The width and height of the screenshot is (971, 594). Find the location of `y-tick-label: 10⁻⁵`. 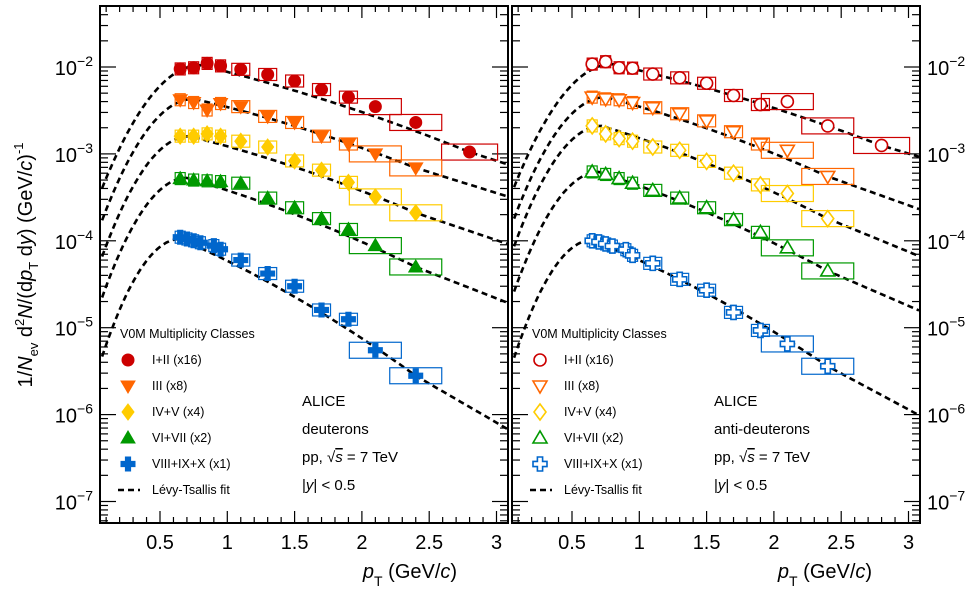

y-tick-label: 10⁻⁵ is located at coordinates (74, 327).